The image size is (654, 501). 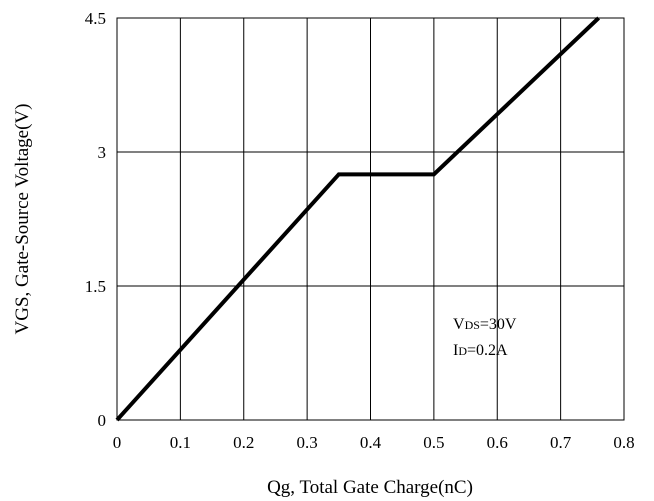 I want to click on y-tick-label-2: 3, so click(x=102, y=152).